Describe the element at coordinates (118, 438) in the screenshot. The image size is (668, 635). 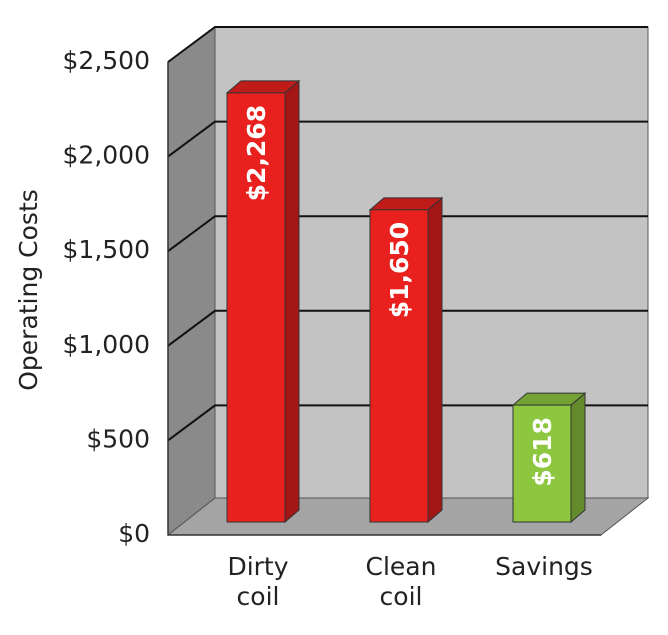
I see `y-tick-label: $500` at that location.